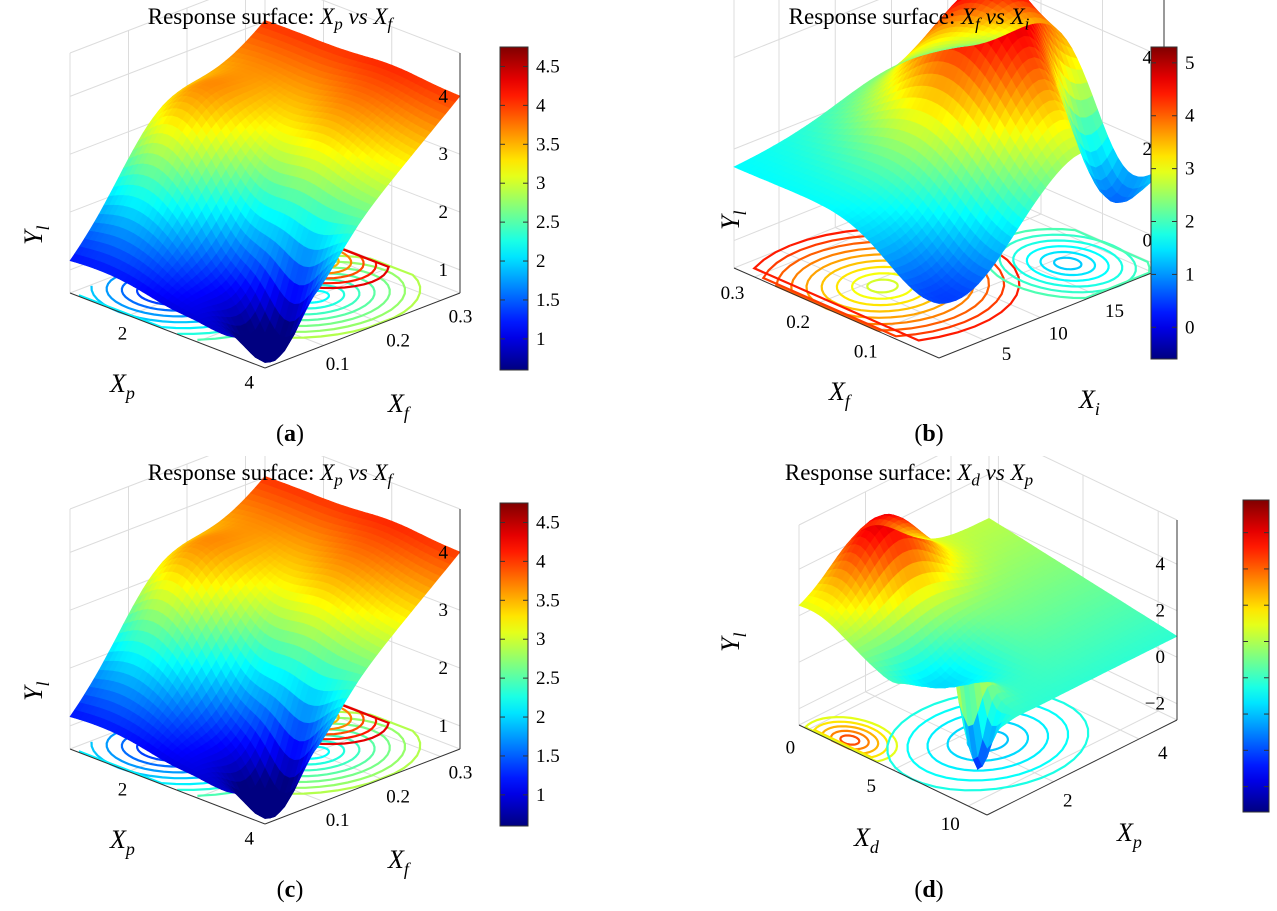 The height and width of the screenshot is (911, 1277). Describe the element at coordinates (909, 19) in the screenshot. I see `chart-title-b: Response surface: Xf vs Xi` at that location.